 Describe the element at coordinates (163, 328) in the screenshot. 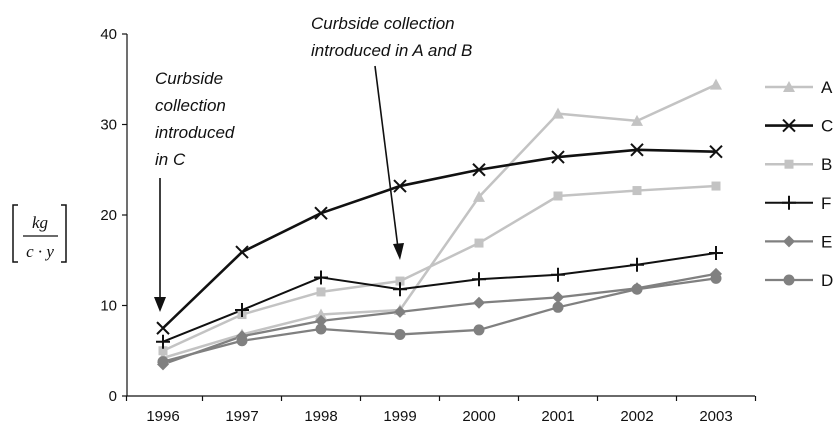

I see `data-point-c-1996` at that location.